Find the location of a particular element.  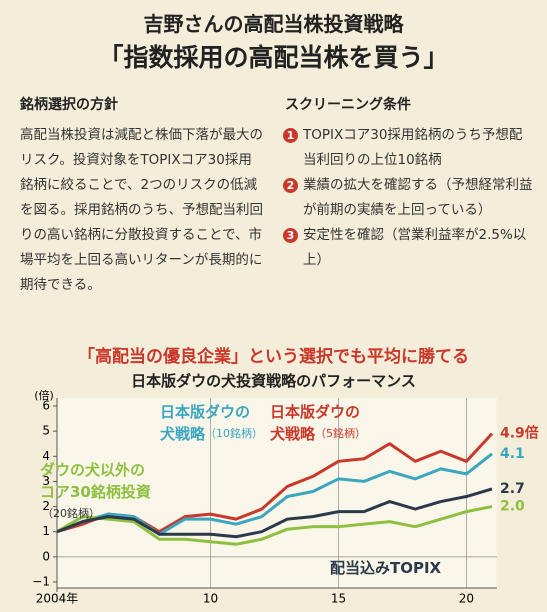

condition: 1 TOPIXコア30採用銘柄のうち予想配当利回りの上位10銘柄 is located at coordinates (408, 148).